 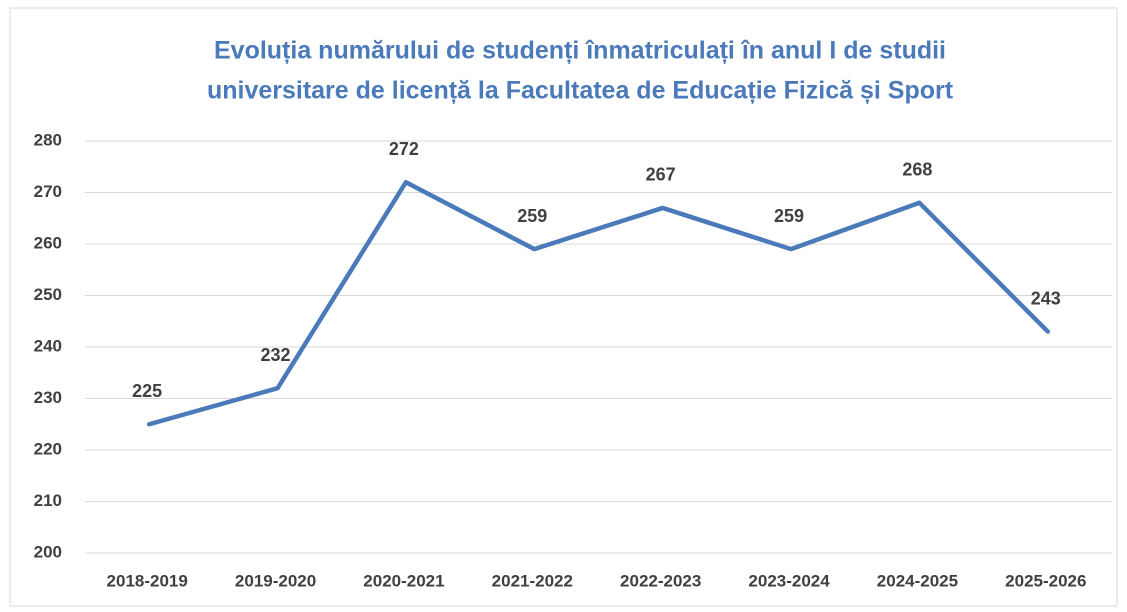 What do you see at coordinates (48, 294) in the screenshot?
I see `y-tick-label: 250` at bounding box center [48, 294].